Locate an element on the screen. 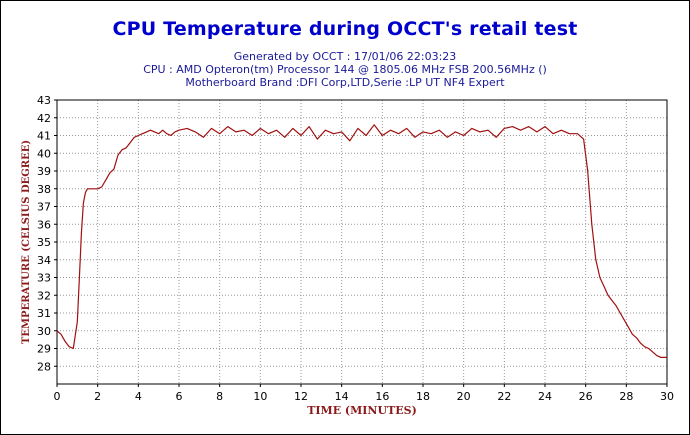 This screenshot has height=435, width=690. x-tick-label: 0 is located at coordinates (57, 396).